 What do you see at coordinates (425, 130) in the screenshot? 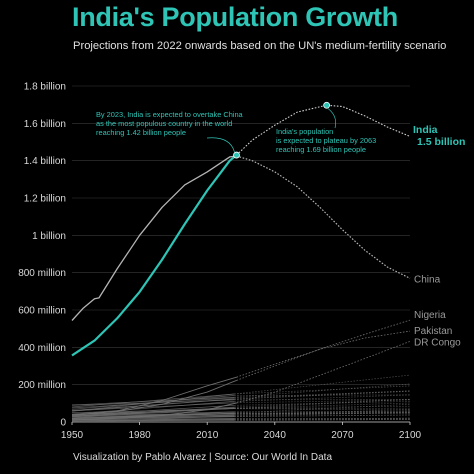
I see `india-label: India` at bounding box center [425, 130].